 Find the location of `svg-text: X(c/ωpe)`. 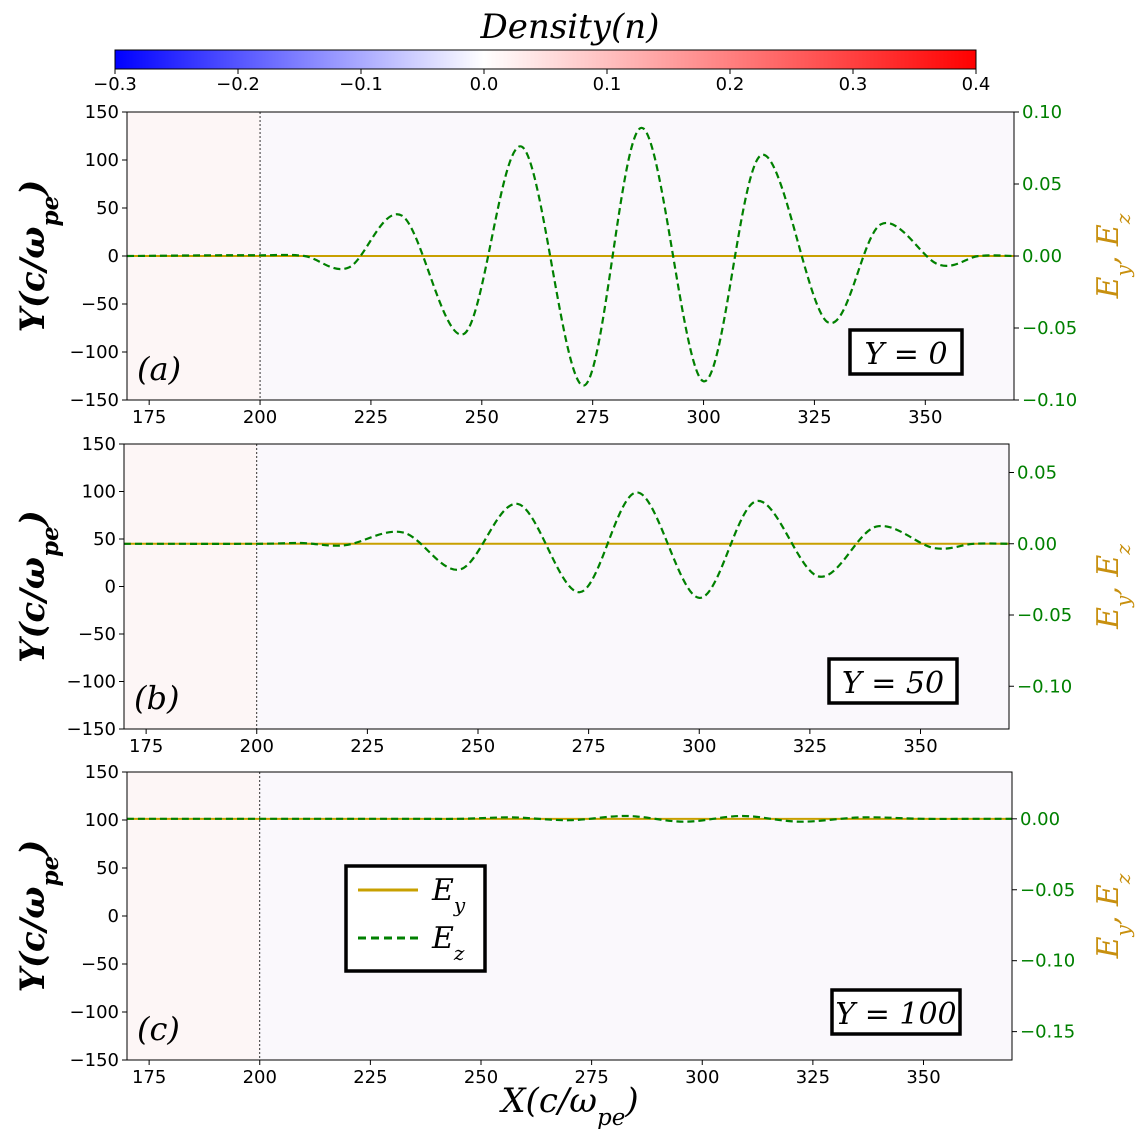

svg-text: X(c/ωpe) is located at coordinates (568, 1105).